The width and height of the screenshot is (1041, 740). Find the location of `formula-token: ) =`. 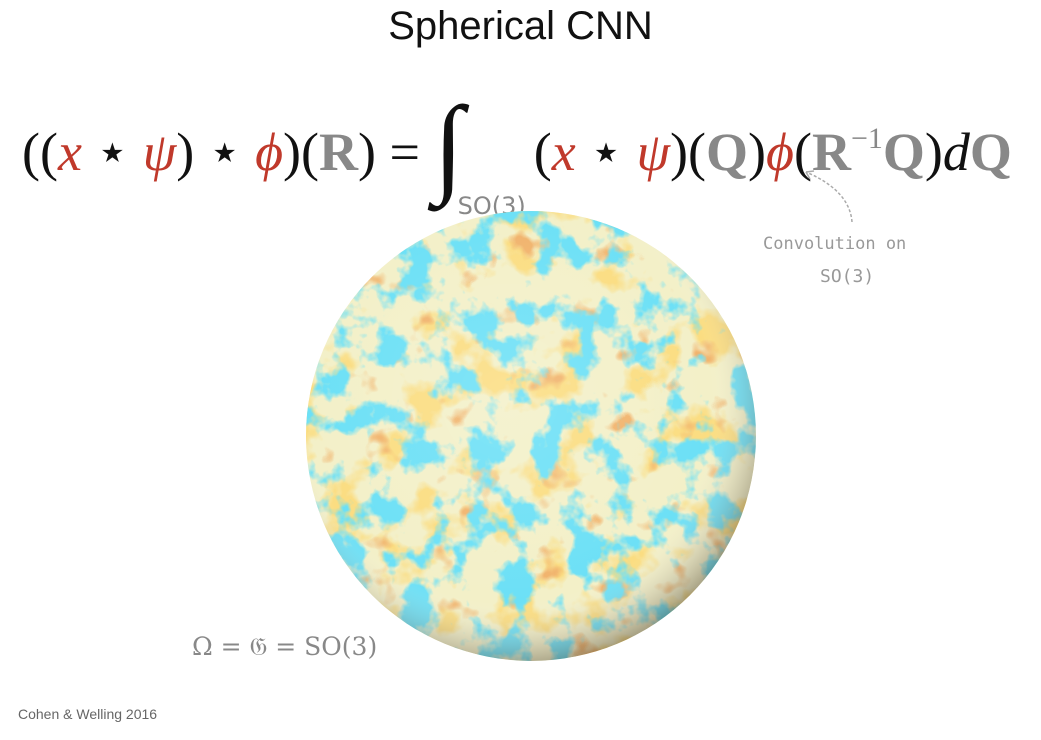

formula-token: ) = is located at coordinates (396, 152).